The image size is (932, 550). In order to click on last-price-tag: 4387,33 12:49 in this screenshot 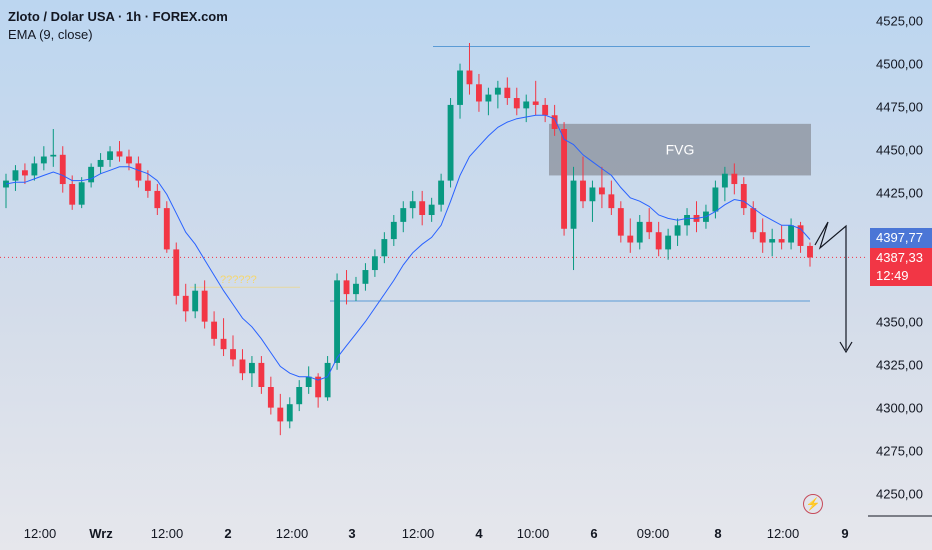, I will do `click(901, 267)`.